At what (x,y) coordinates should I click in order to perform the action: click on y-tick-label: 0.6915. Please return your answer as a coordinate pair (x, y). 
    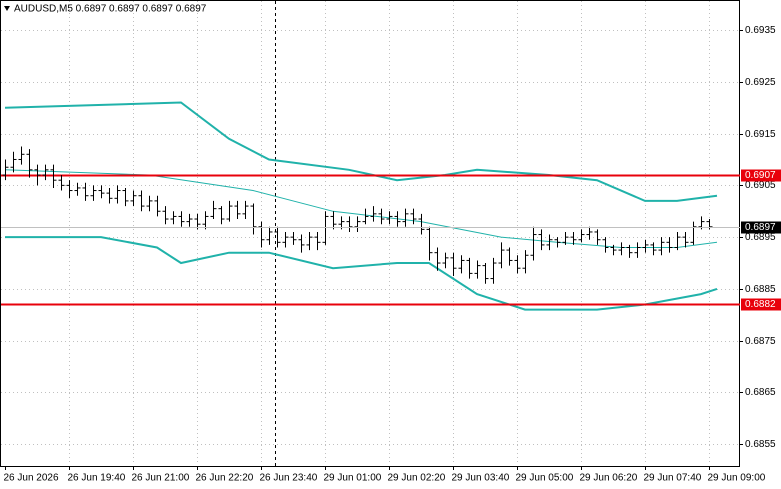
    Looking at the image, I should click on (760, 134).